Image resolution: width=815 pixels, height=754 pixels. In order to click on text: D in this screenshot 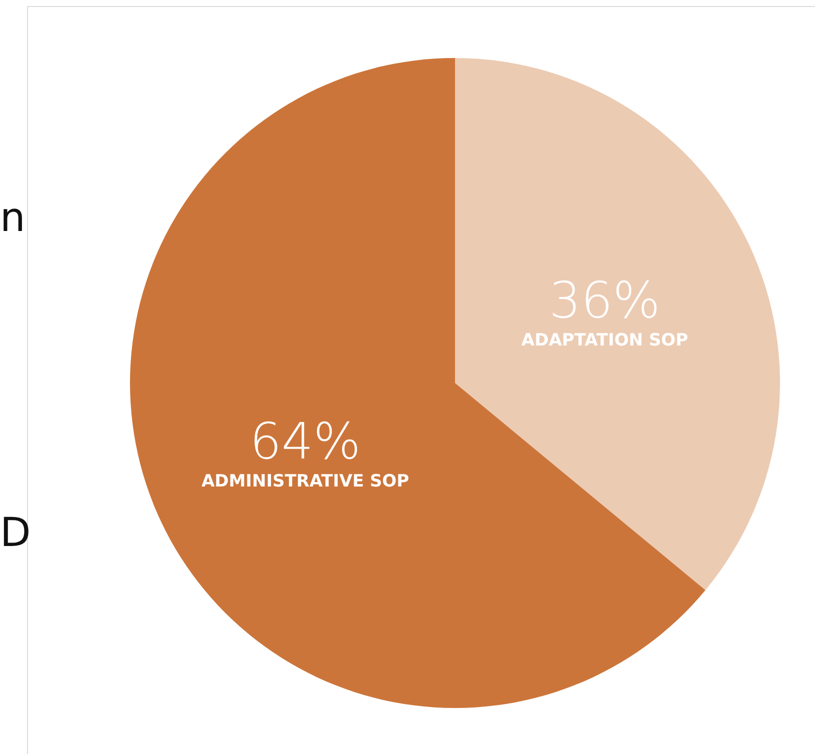, I will do `click(15, 533)`.